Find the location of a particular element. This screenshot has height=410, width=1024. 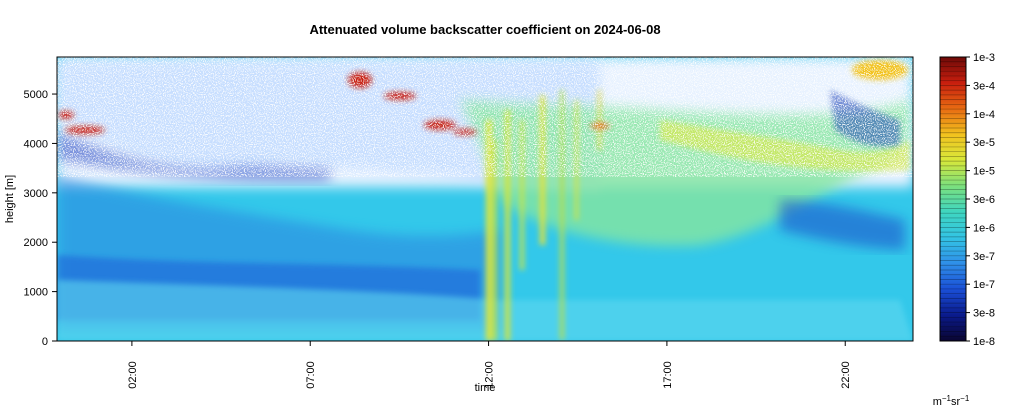

y-tick-label: 1000 is located at coordinates (36, 293).